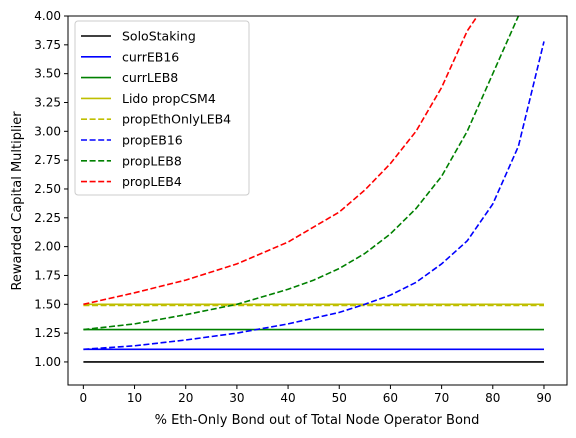  I want to click on y-tick-label: 1.00, so click(47, 362).